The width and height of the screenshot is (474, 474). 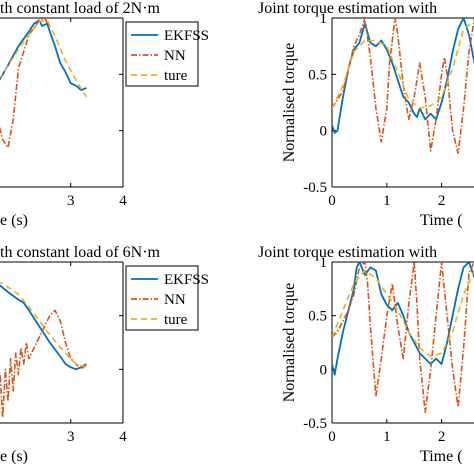 What do you see at coordinates (80, 8) in the screenshot?
I see `chart-title: th constant load of 2N·m` at bounding box center [80, 8].